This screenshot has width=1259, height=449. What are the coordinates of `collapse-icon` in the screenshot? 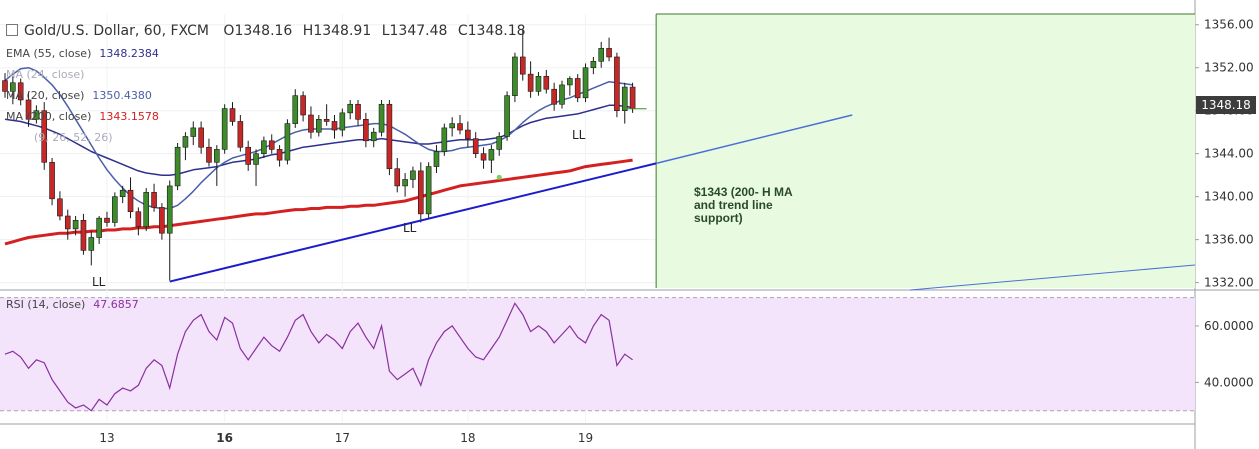 It's located at (12, 30).